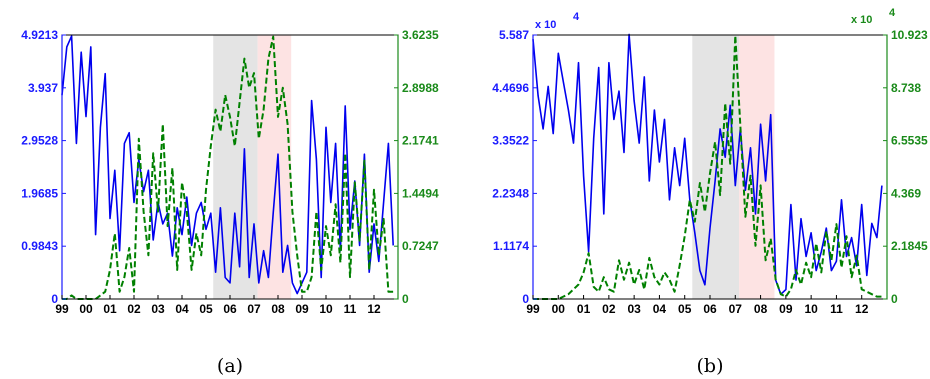 The height and width of the screenshot is (379, 930). I want to click on left-tick-label: 5.587, so click(514, 35).